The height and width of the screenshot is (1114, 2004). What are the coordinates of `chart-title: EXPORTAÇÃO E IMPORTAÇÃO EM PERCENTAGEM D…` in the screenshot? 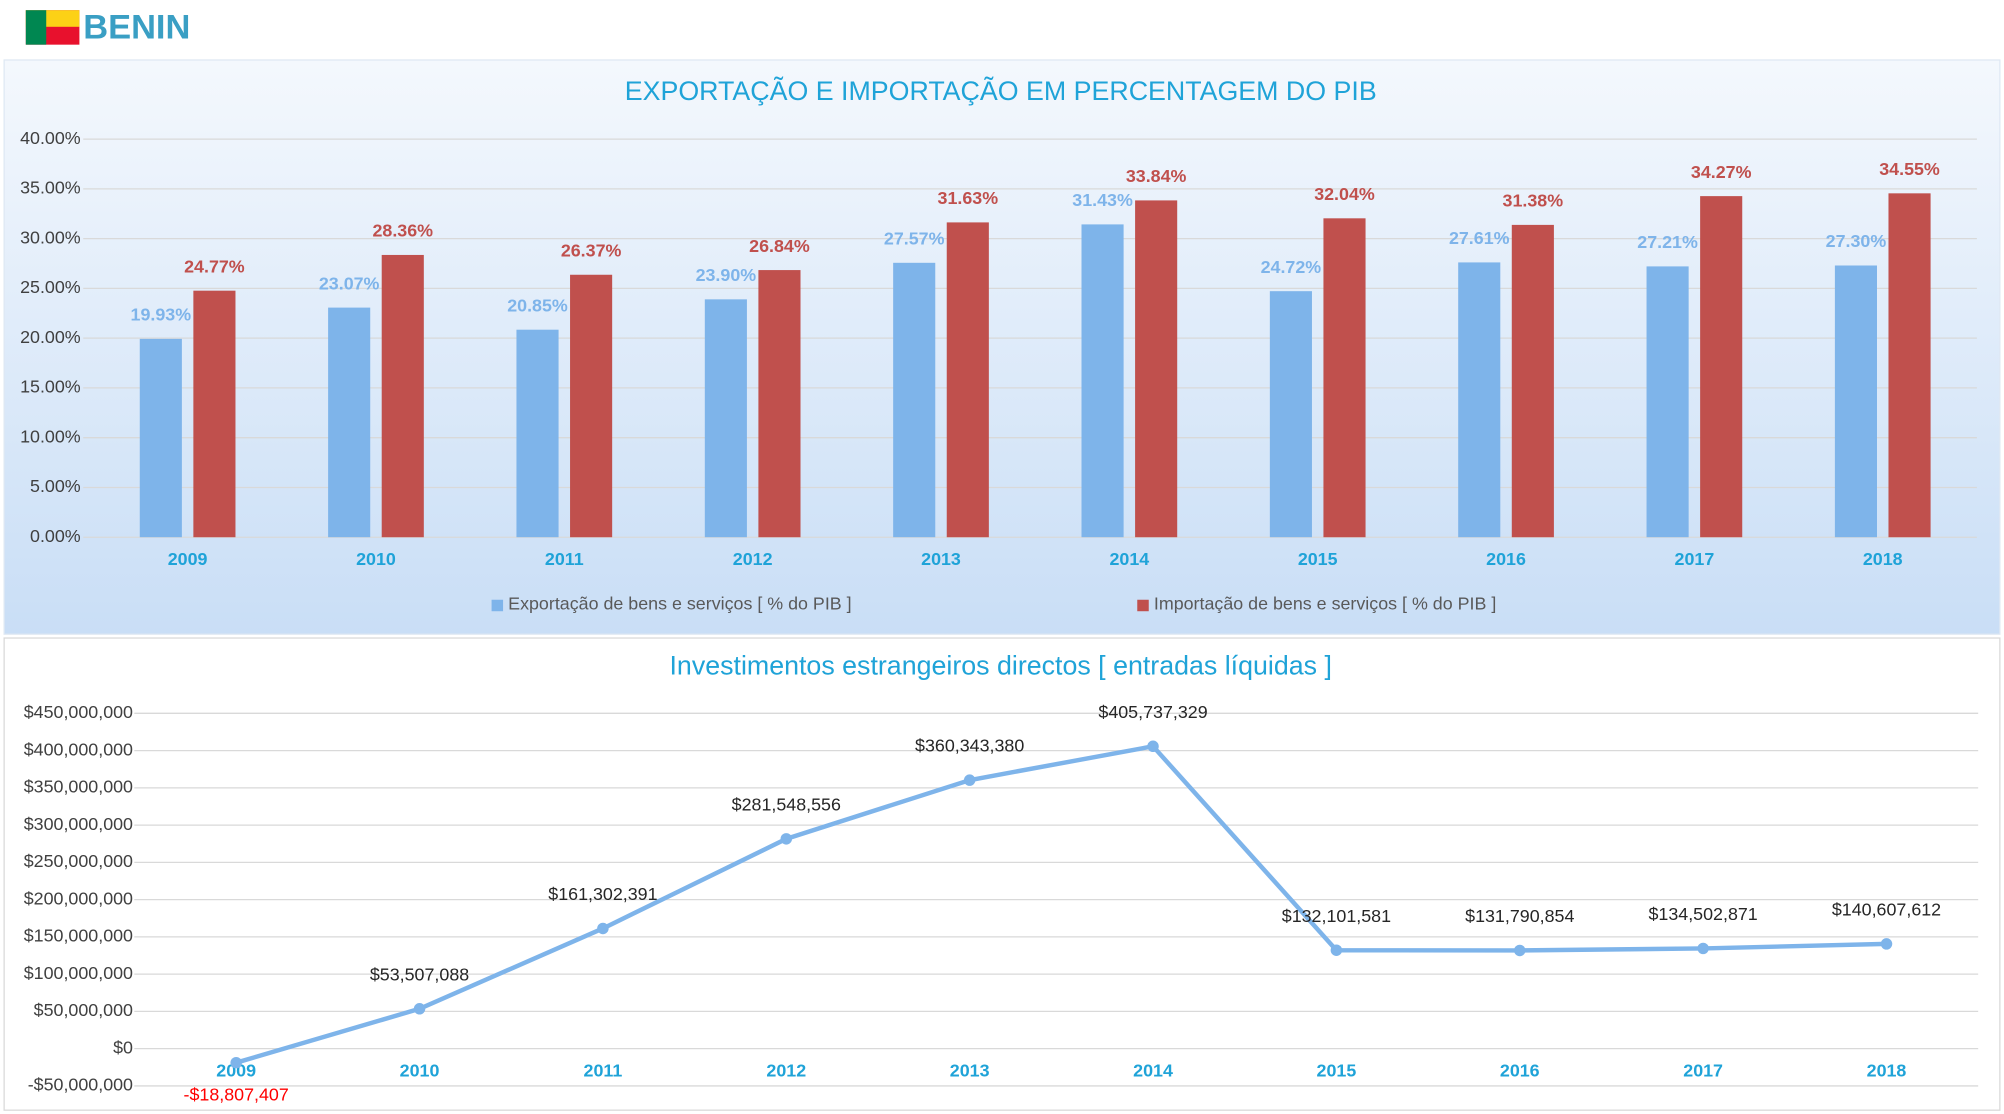 It's located at (1001, 90).